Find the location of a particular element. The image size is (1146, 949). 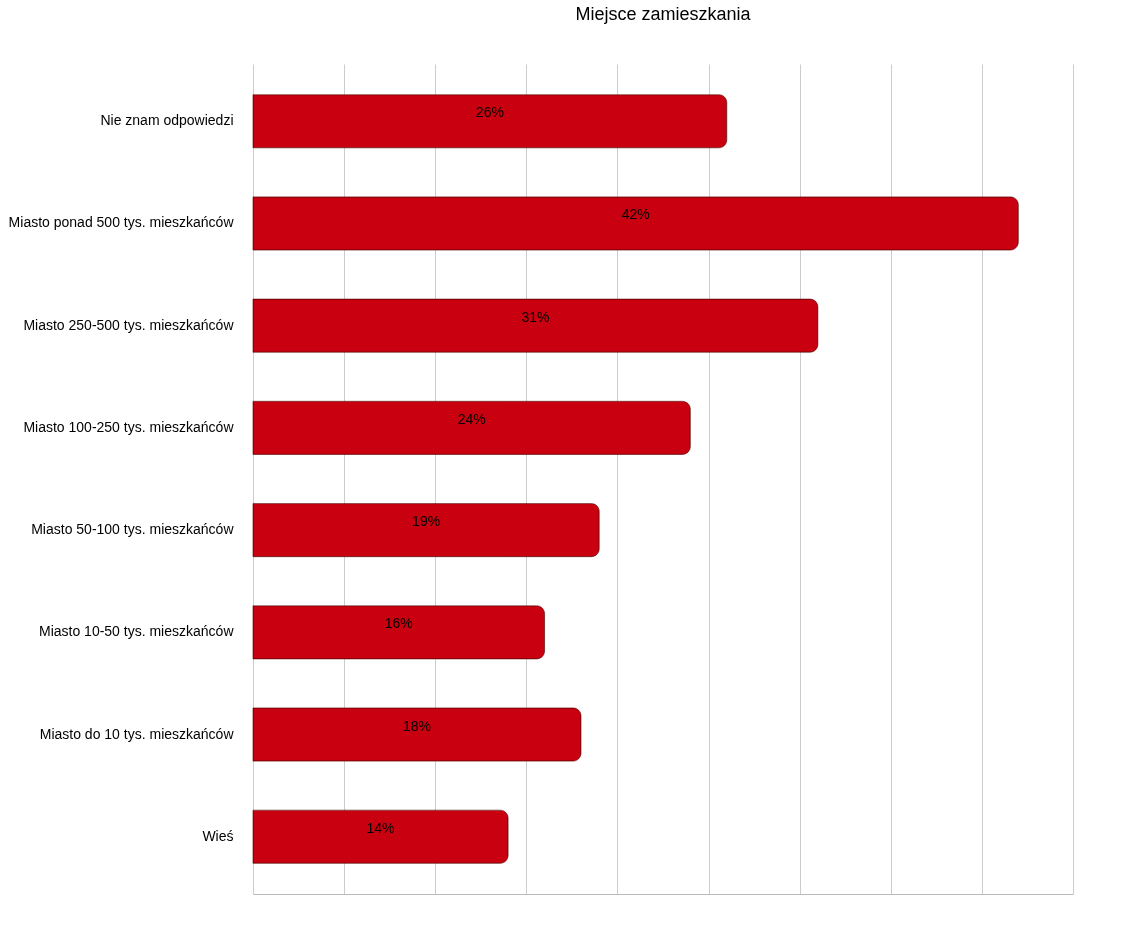

y-tick-label: Miasto 10-50 tys. mieszkańców is located at coordinates (136, 631).